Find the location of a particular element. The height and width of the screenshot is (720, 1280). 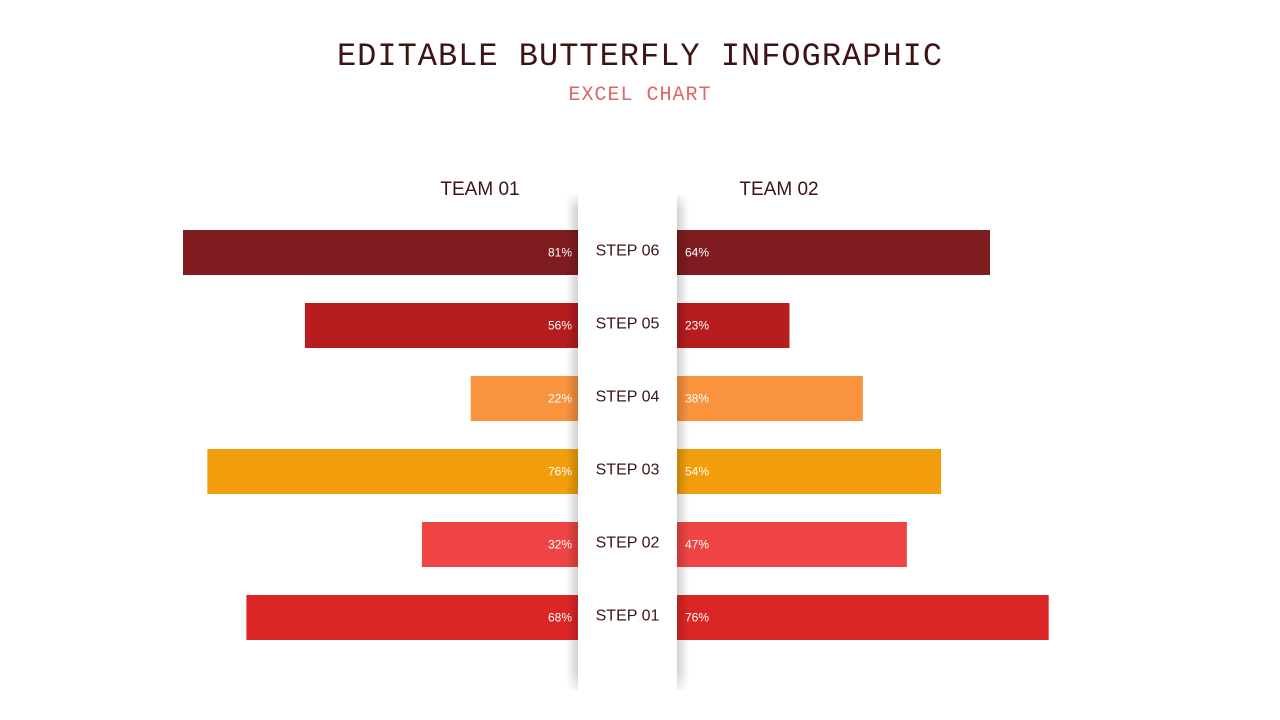

team-01-header: TEAM 01 is located at coordinates (480, 189).